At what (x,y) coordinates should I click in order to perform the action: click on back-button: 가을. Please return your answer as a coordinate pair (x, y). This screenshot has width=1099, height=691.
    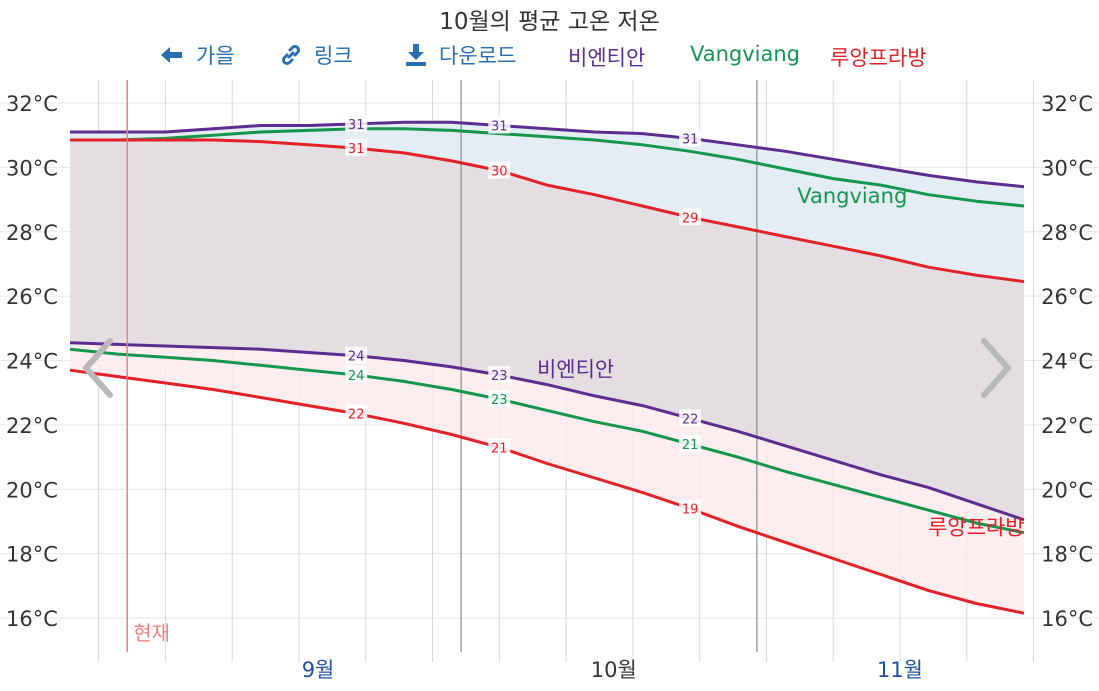
    Looking at the image, I should click on (197, 55).